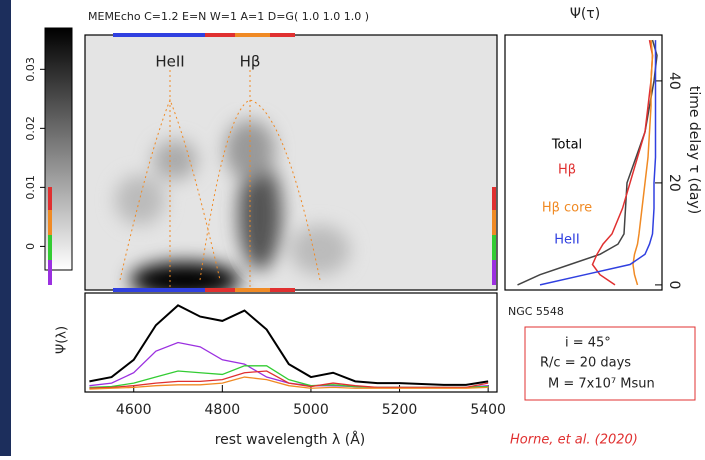 The image size is (705, 460). Describe the element at coordinates (566, 240) in the screenshot. I see `legend-entry: HeII` at that location.